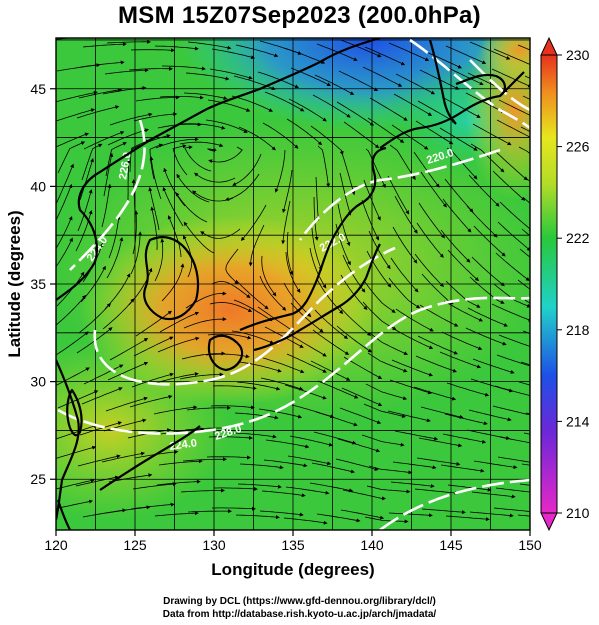 Image resolution: width=599 pixels, height=625 pixels. What do you see at coordinates (578, 238) in the screenshot?
I see `colorbar-tick-label: 222` at bounding box center [578, 238].